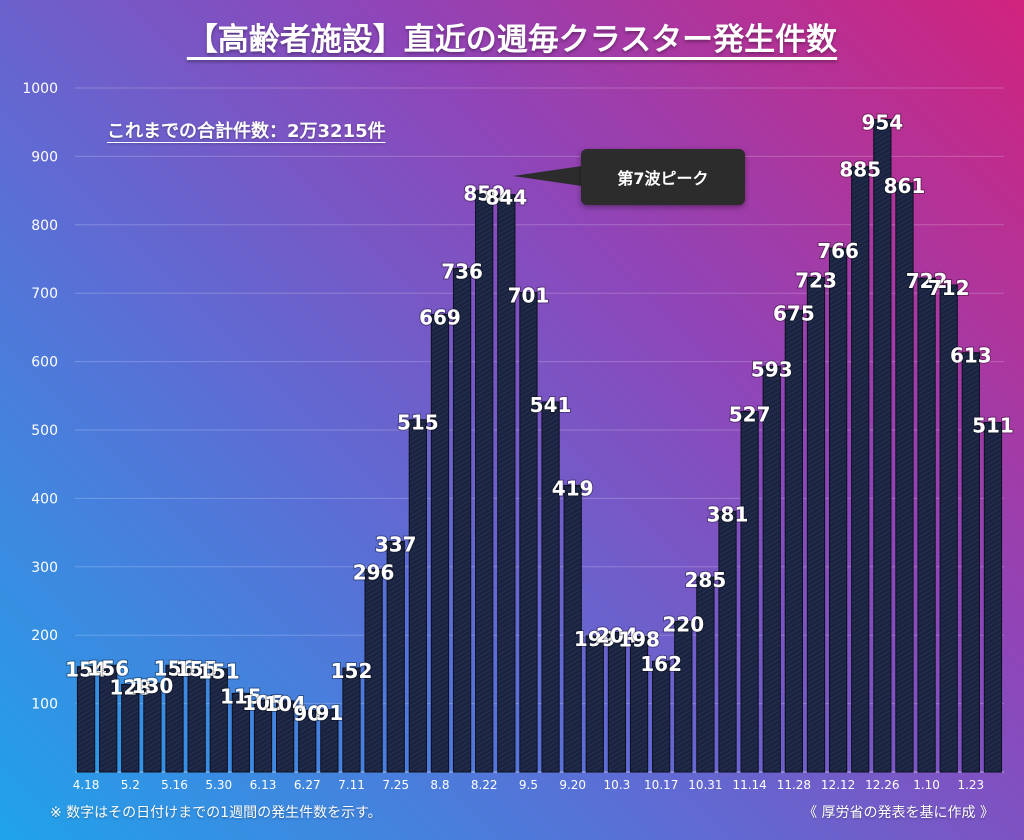 The width and height of the screenshot is (1024, 840). I want to click on value-label: 337, so click(396, 544).